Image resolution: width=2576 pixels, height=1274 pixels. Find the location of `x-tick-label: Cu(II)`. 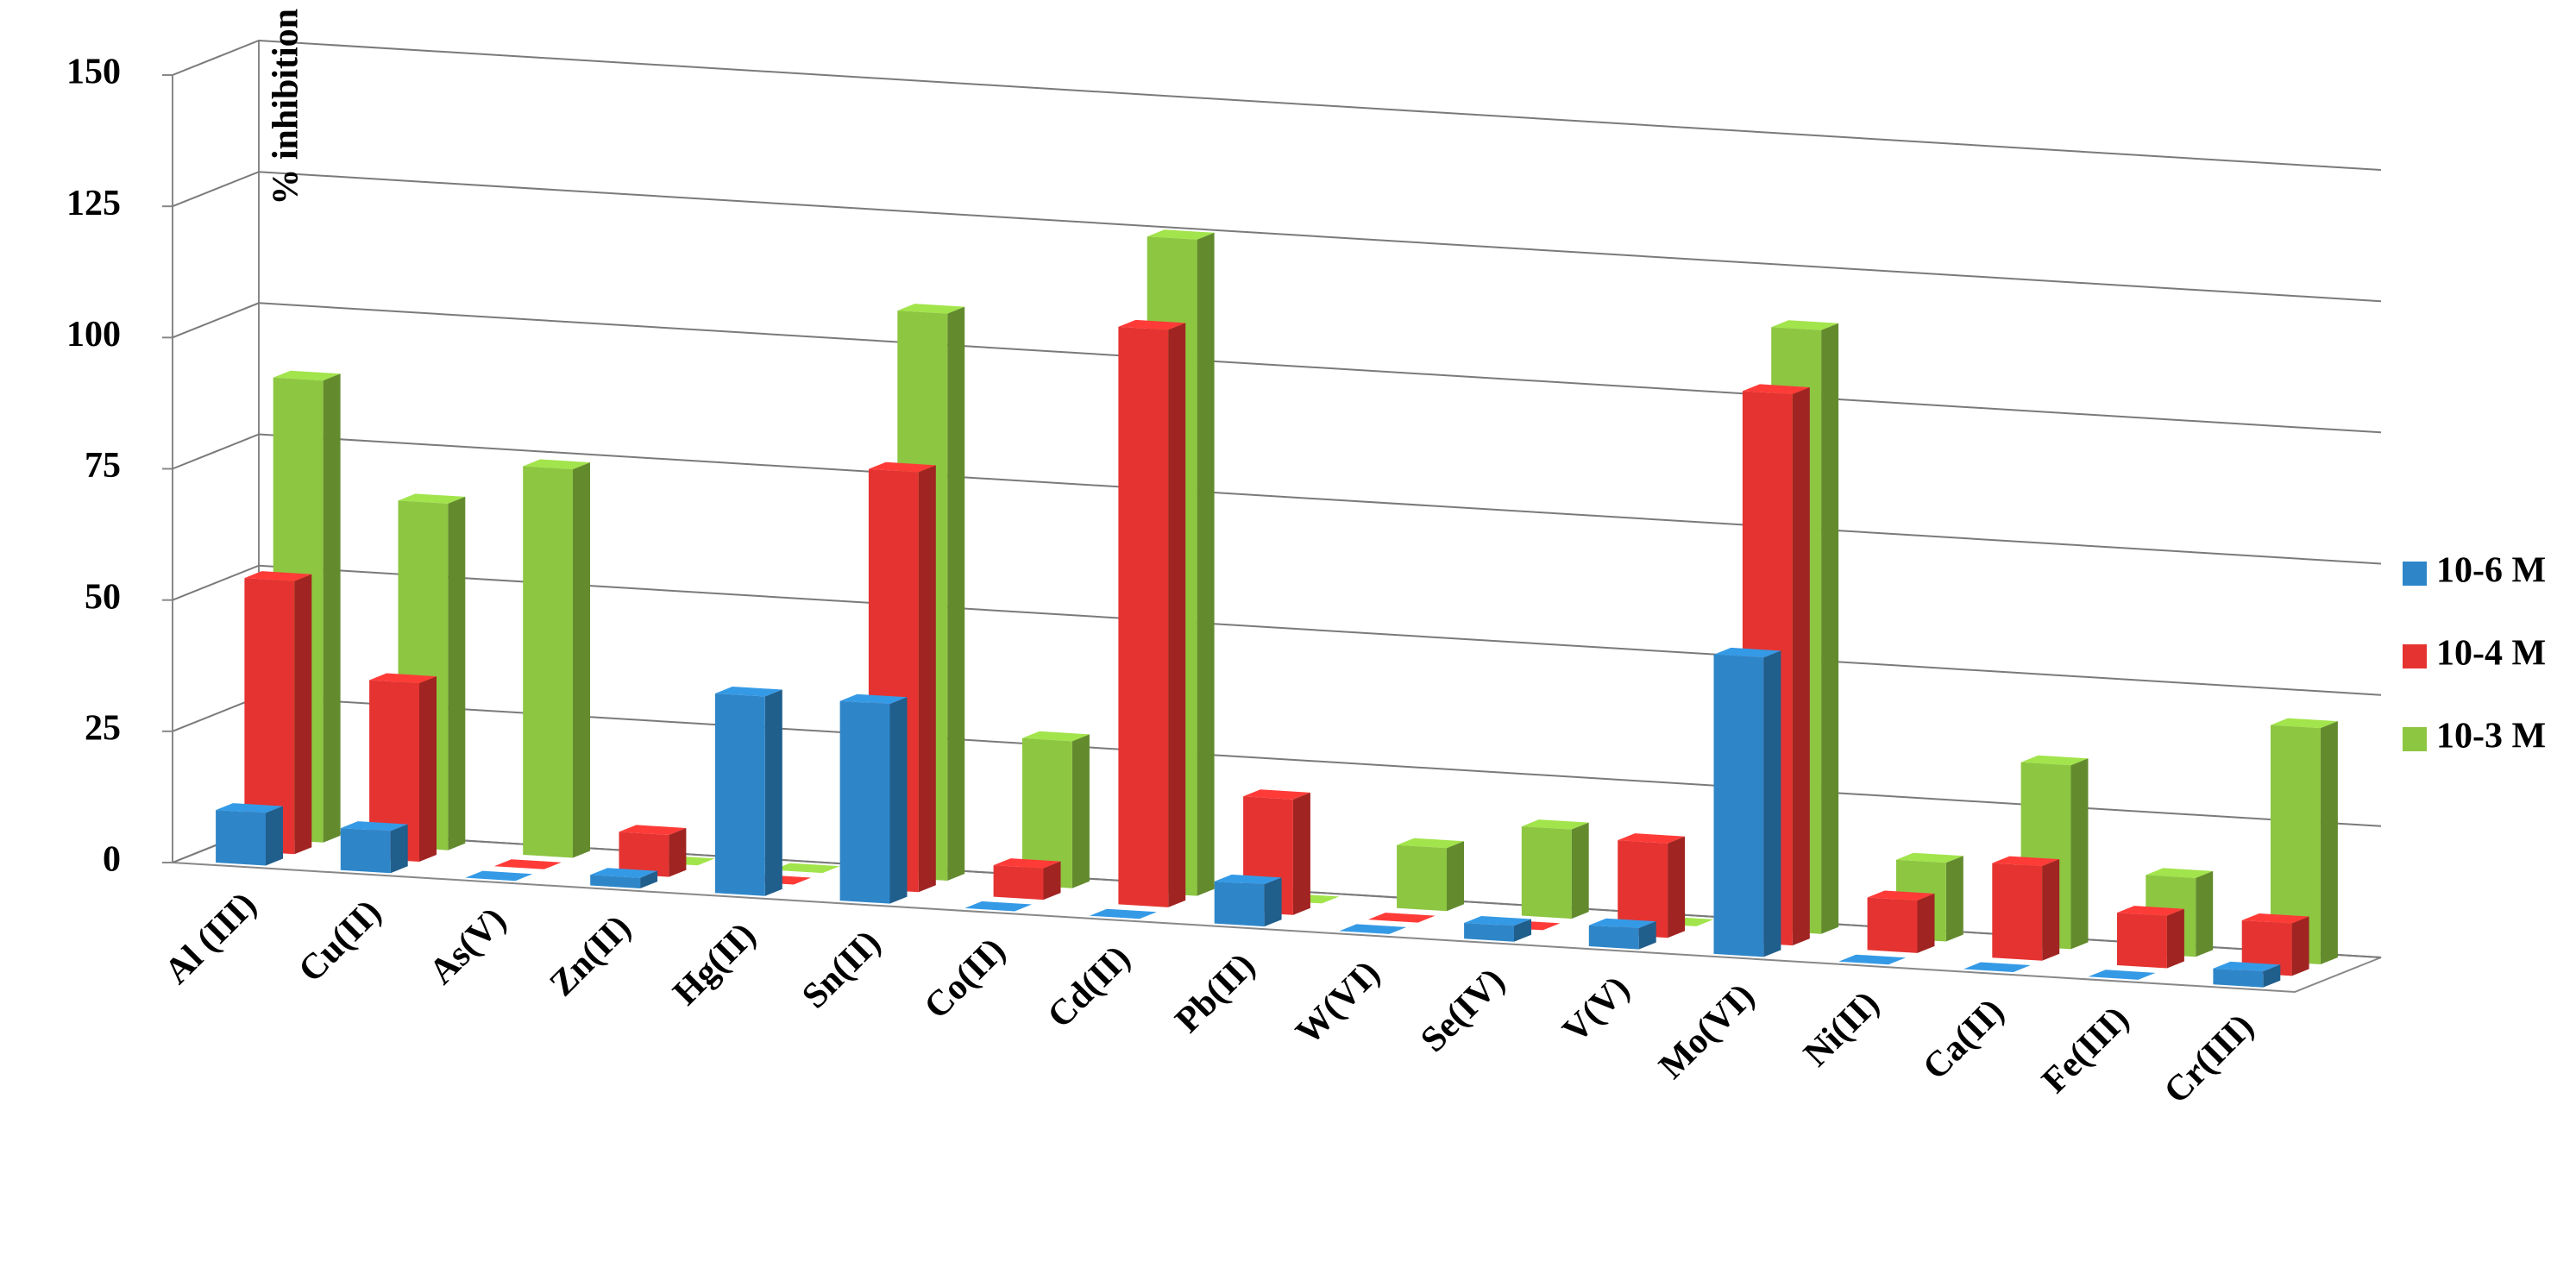

x-tick-label: Cu(II) is located at coordinates (340, 942).